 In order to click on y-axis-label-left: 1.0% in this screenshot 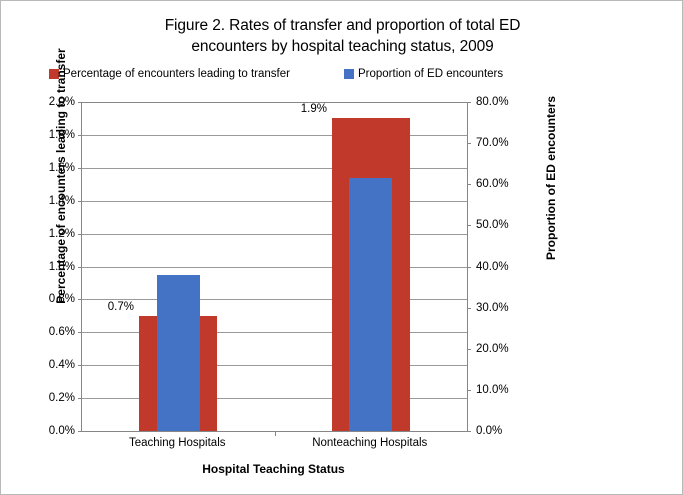, I will do `click(61, 267)`.